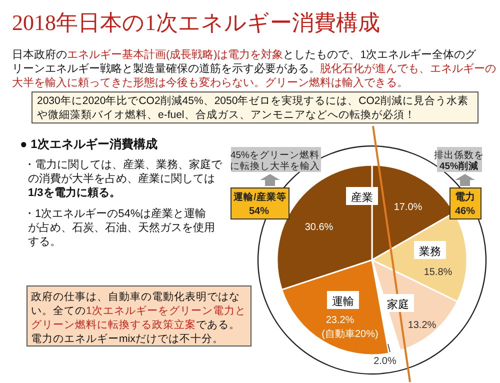  I want to click on slice-label: 運輸, so click(343, 302).